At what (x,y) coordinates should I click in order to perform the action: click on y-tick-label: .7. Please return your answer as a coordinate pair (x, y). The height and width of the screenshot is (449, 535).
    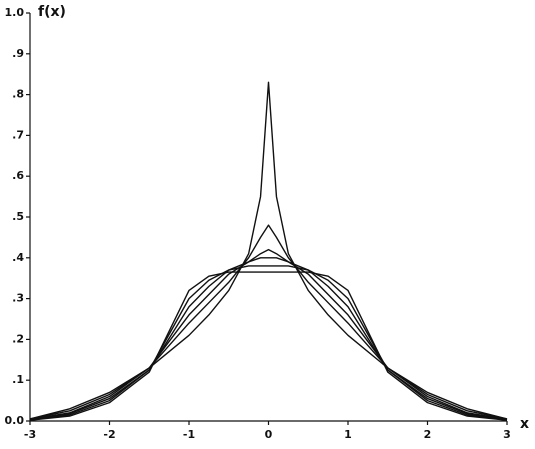
    Looking at the image, I should click on (18, 134).